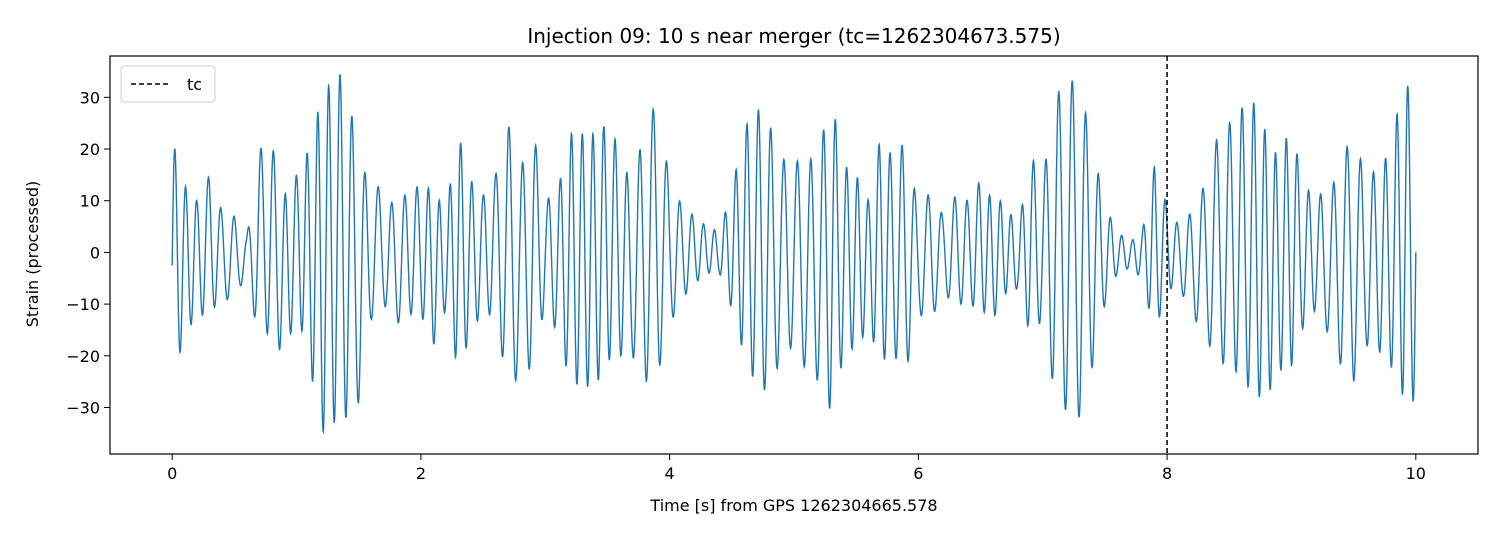 The image size is (1500, 540). What do you see at coordinates (83, 407) in the screenshot?
I see `y-tick-label: −30` at bounding box center [83, 407].